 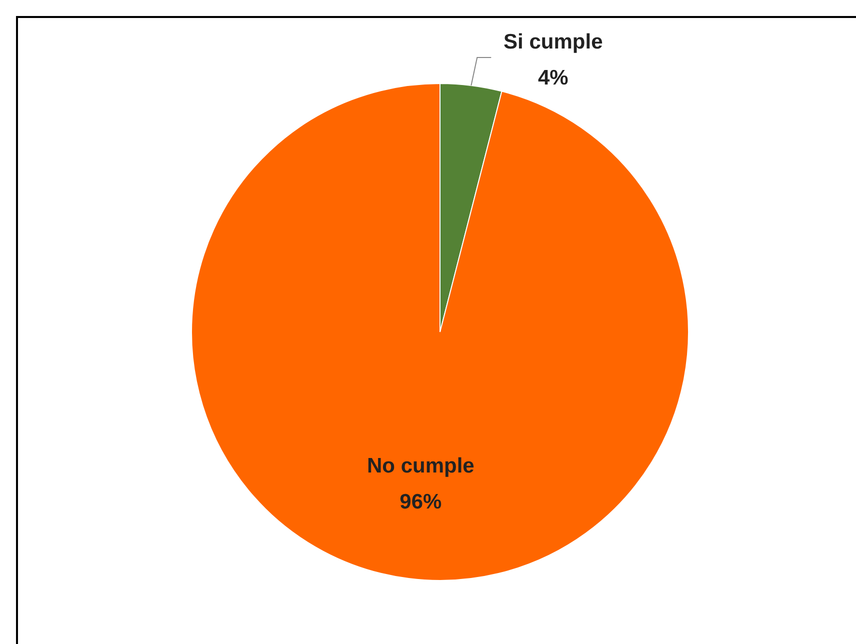 I want to click on data-label: 4%, so click(x=553, y=78).